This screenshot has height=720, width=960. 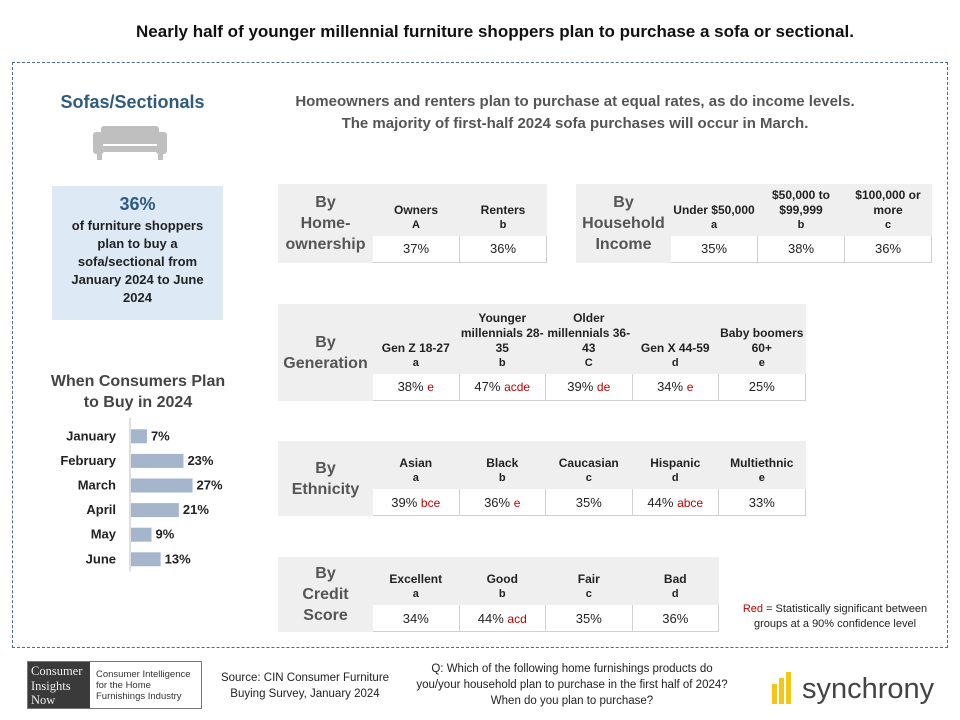 What do you see at coordinates (517, 387) in the screenshot?
I see `significance-letters: acde` at bounding box center [517, 387].